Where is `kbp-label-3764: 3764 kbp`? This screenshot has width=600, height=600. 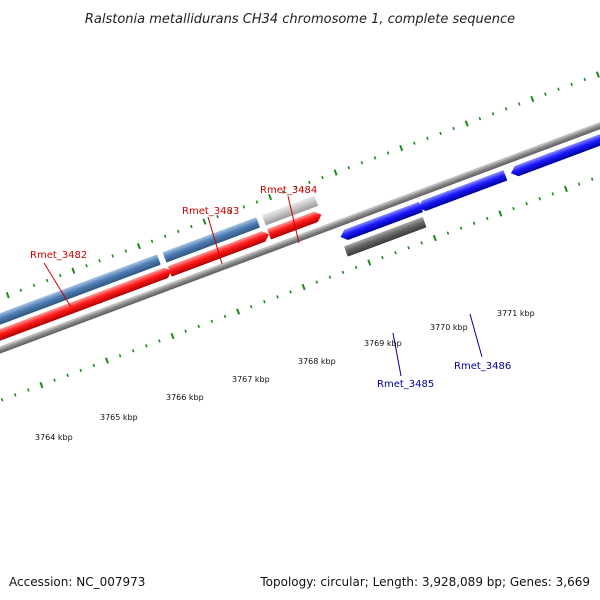
kbp-label-3764: 3764 kbp is located at coordinates (54, 437).